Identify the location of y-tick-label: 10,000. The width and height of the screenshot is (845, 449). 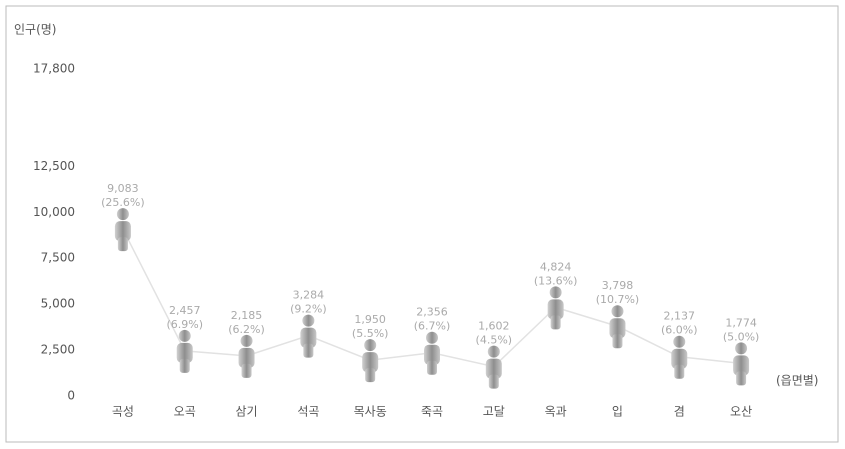
(54, 212).